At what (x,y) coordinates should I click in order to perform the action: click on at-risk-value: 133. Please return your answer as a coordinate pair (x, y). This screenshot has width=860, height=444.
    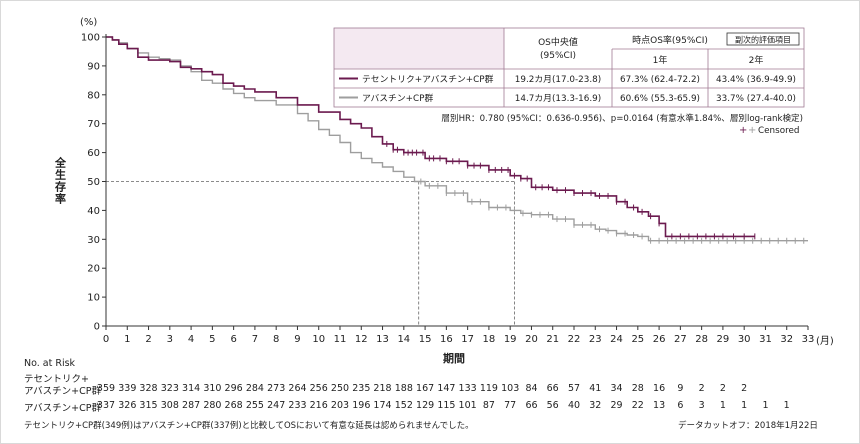
    Looking at the image, I should click on (467, 388).